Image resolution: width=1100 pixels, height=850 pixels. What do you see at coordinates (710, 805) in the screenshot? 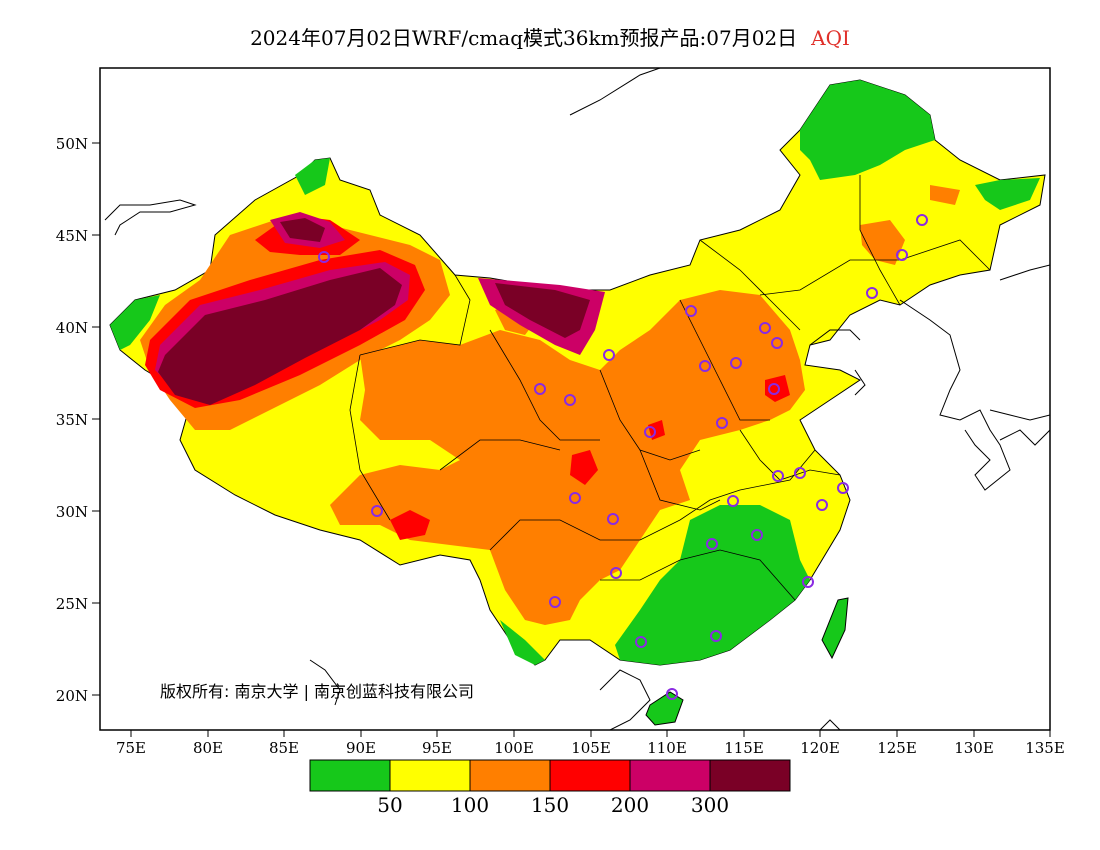
I see `legend-label: 300` at bounding box center [710, 805].